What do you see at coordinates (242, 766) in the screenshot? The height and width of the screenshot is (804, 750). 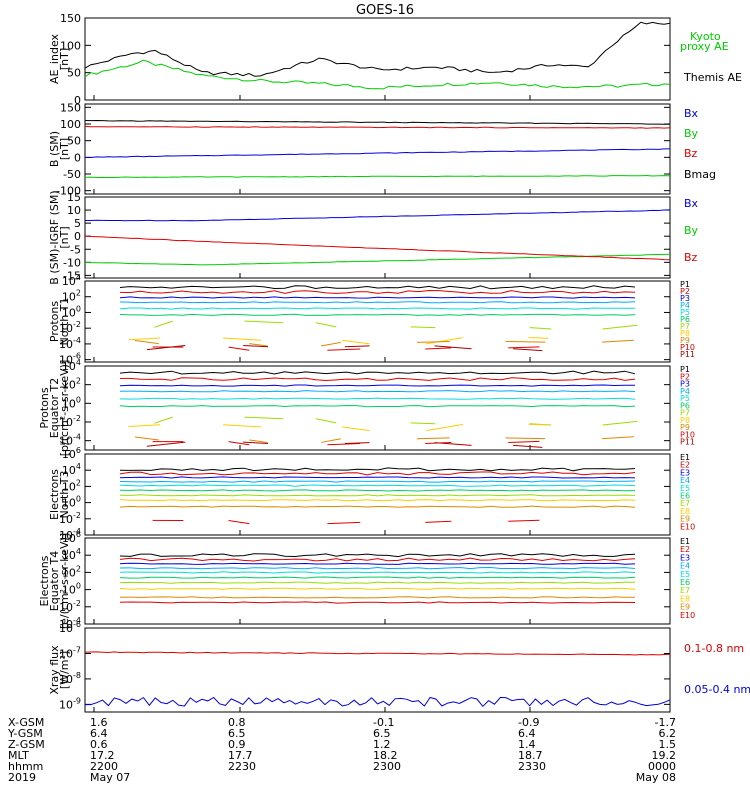 I see `ephemeris-value: 2230` at bounding box center [242, 766].